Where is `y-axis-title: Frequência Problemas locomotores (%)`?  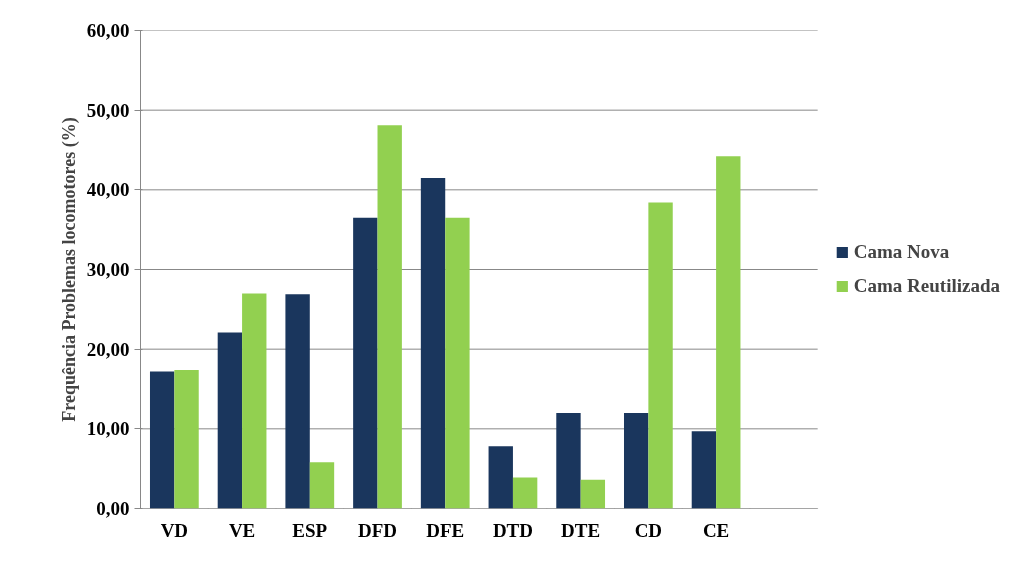
y-axis-title: Frequência Problemas locomotores (%) is located at coordinates (69, 269).